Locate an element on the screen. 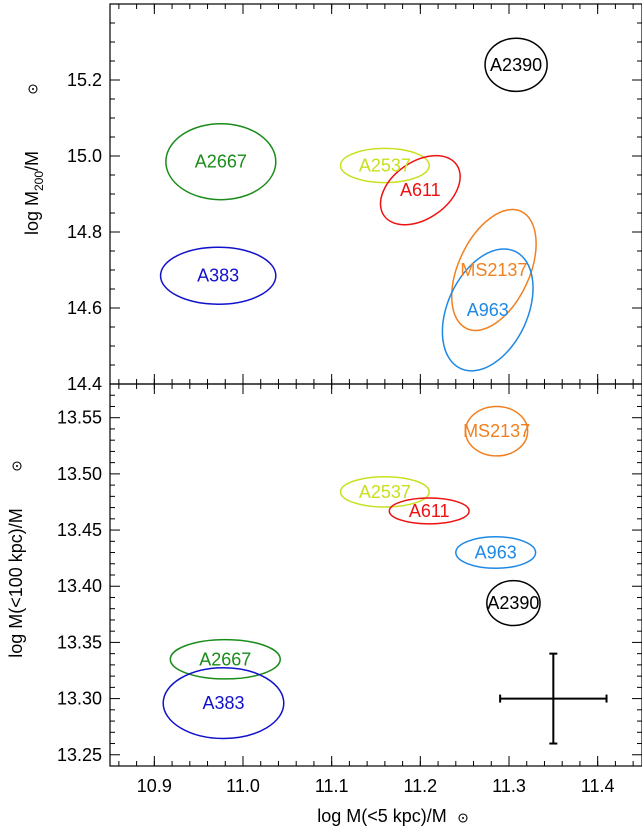 This screenshot has width=642, height=828. x-tick-label: 11.1 is located at coordinates (332, 786).